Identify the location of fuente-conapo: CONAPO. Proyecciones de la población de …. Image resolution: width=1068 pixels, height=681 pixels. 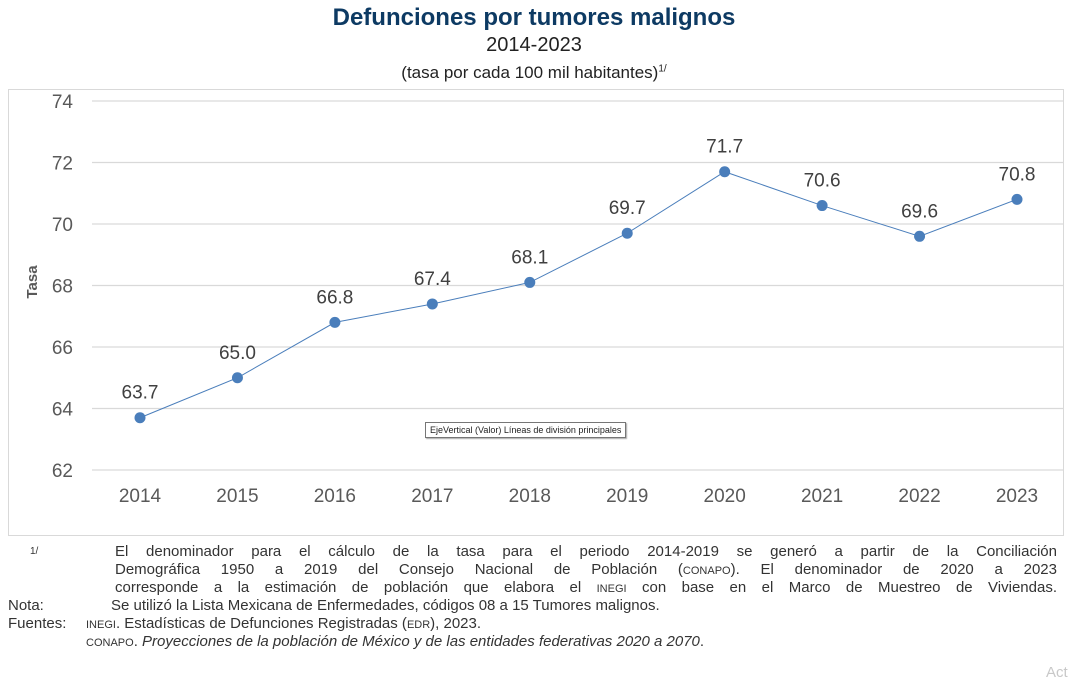
(395, 642).